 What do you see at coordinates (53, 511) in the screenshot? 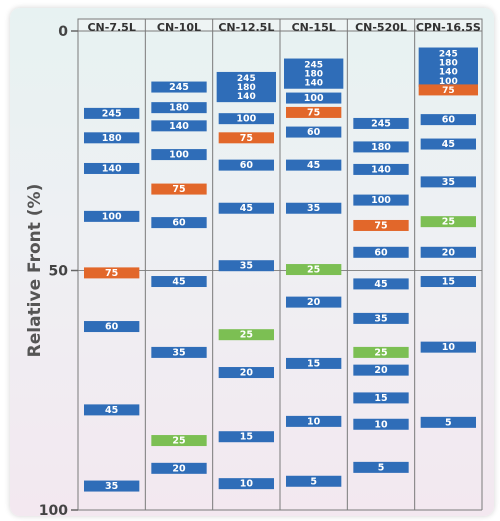
I see `y-tick-label: 100` at bounding box center [53, 511].